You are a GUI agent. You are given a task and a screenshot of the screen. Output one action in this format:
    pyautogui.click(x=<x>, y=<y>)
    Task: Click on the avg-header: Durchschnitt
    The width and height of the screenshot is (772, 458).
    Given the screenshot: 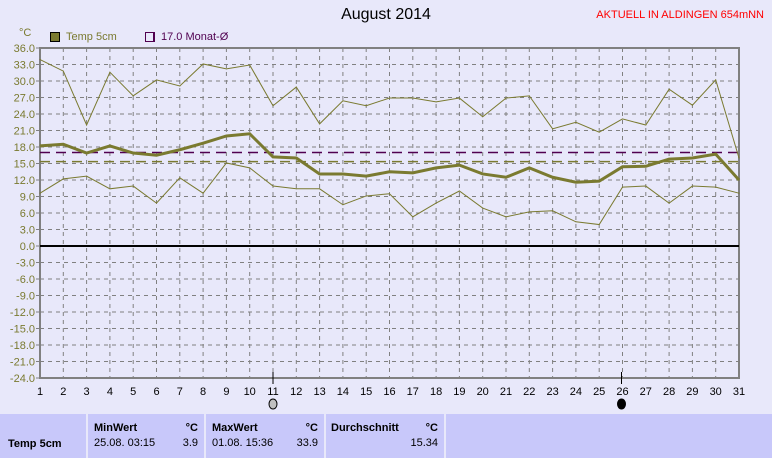 What is the action you would take?
    pyautogui.click(x=365, y=428)
    